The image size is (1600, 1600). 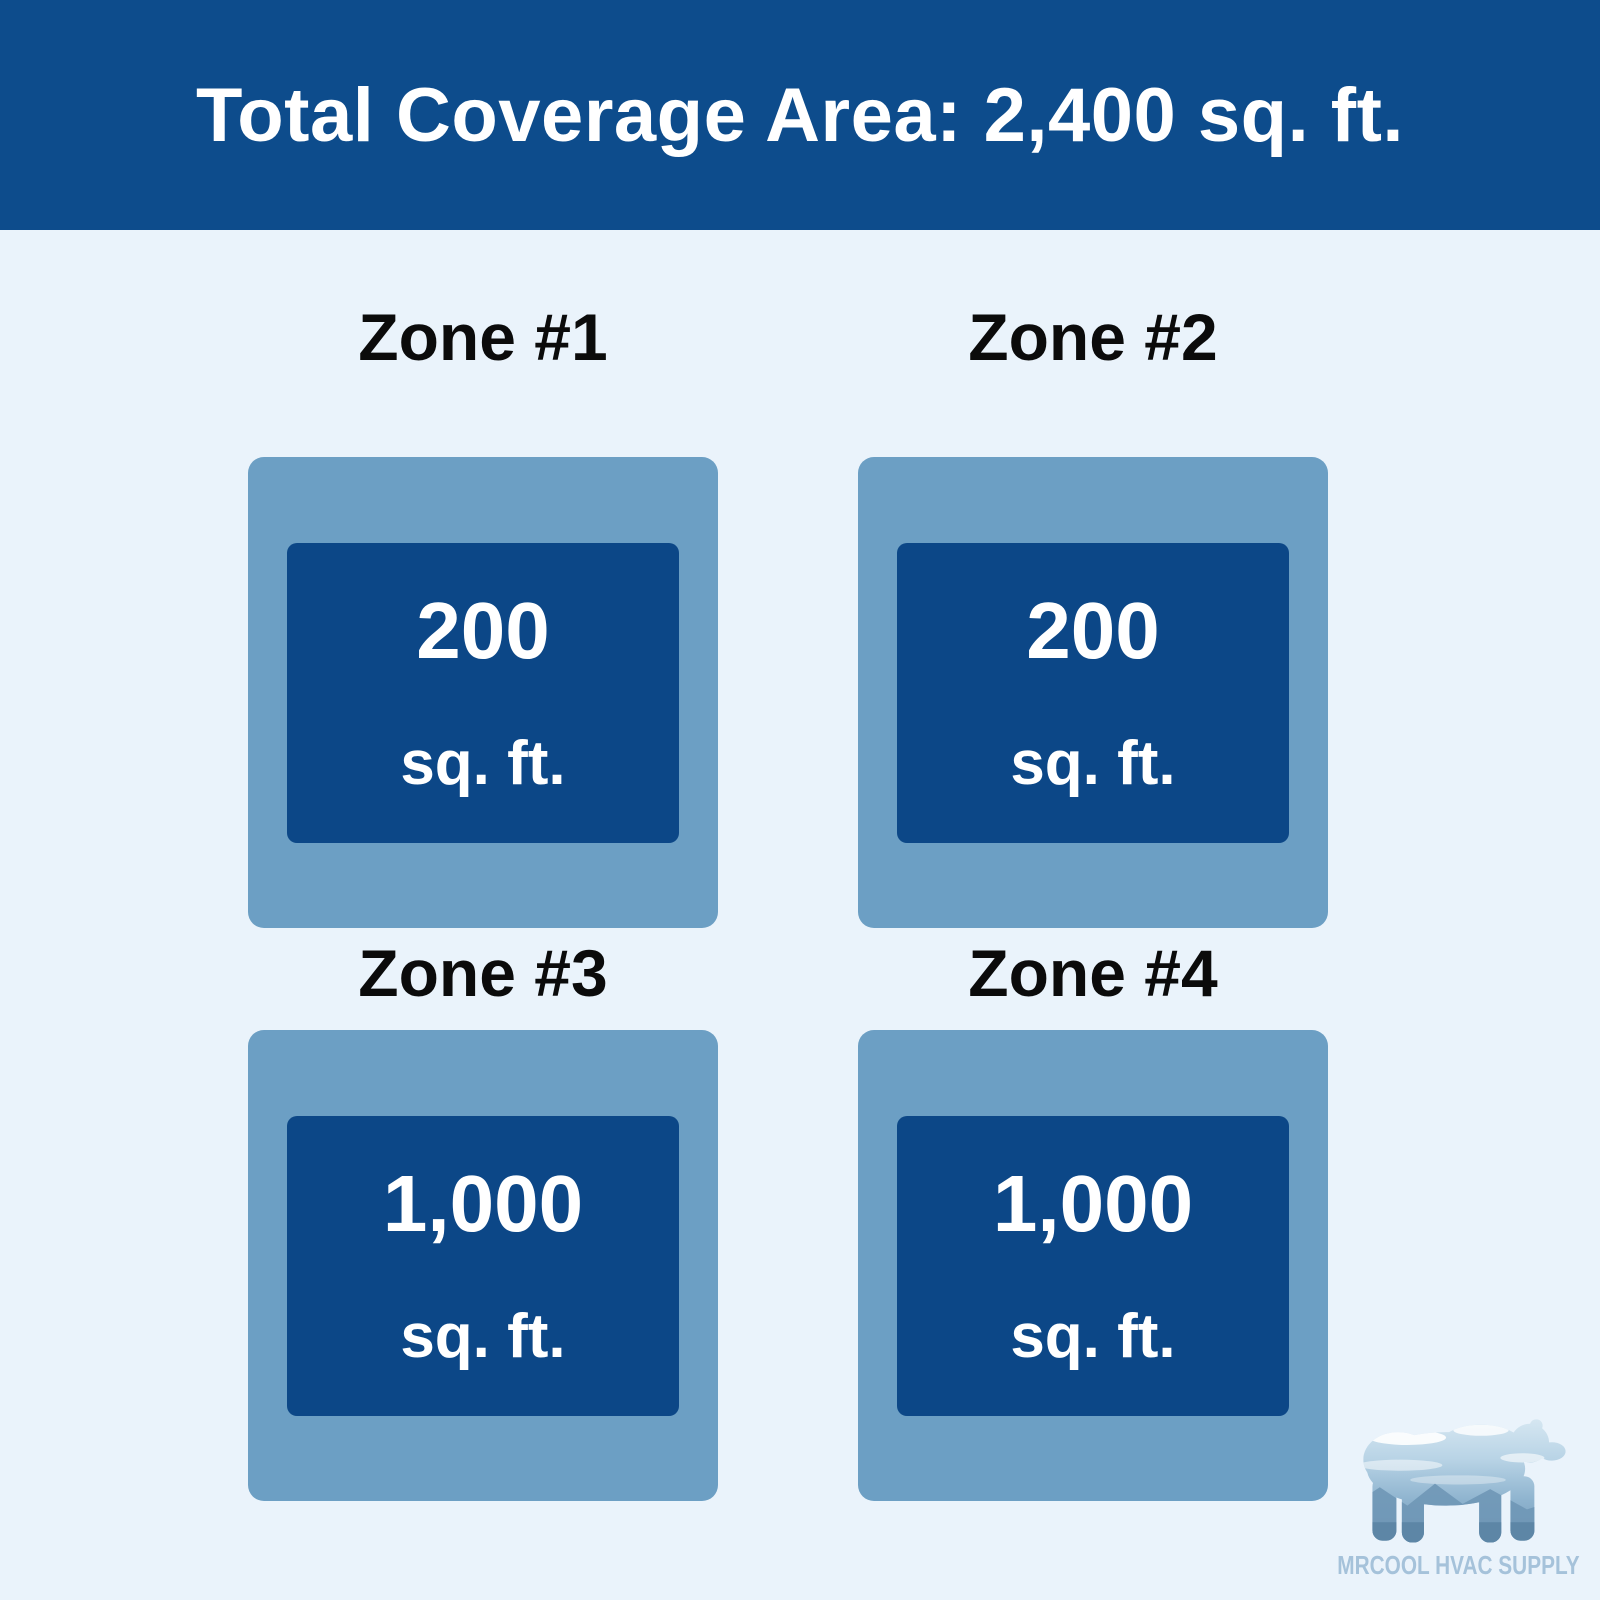 I want to click on zone-3-unit: sq. ft., so click(x=483, y=1336).